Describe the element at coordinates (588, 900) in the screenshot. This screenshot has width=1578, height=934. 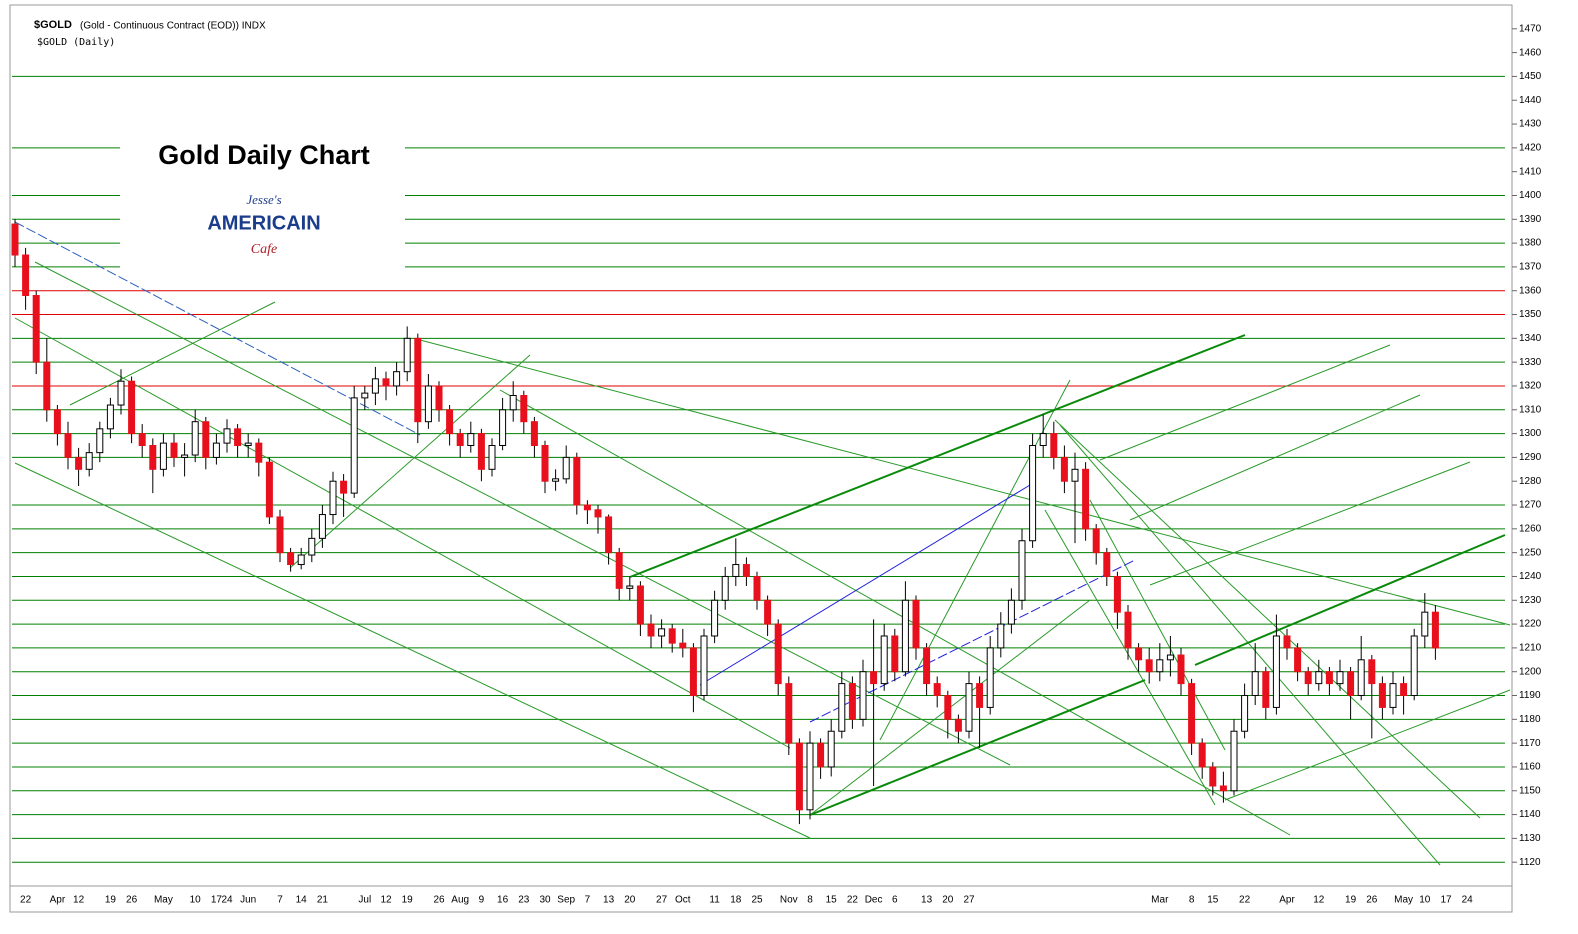
I see `x-tick-label: 7` at that location.